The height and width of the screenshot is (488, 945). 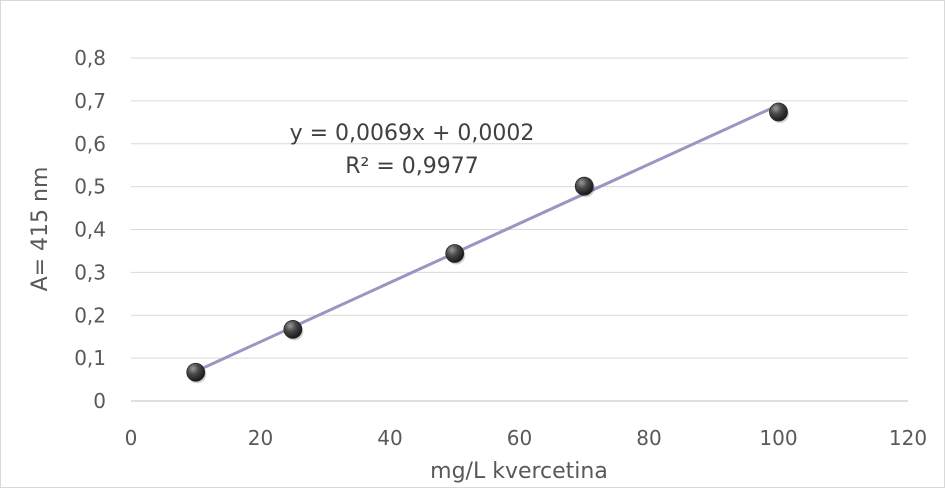 What do you see at coordinates (90, 144) in the screenshot?
I see `y-tick-label: 0,6` at bounding box center [90, 144].